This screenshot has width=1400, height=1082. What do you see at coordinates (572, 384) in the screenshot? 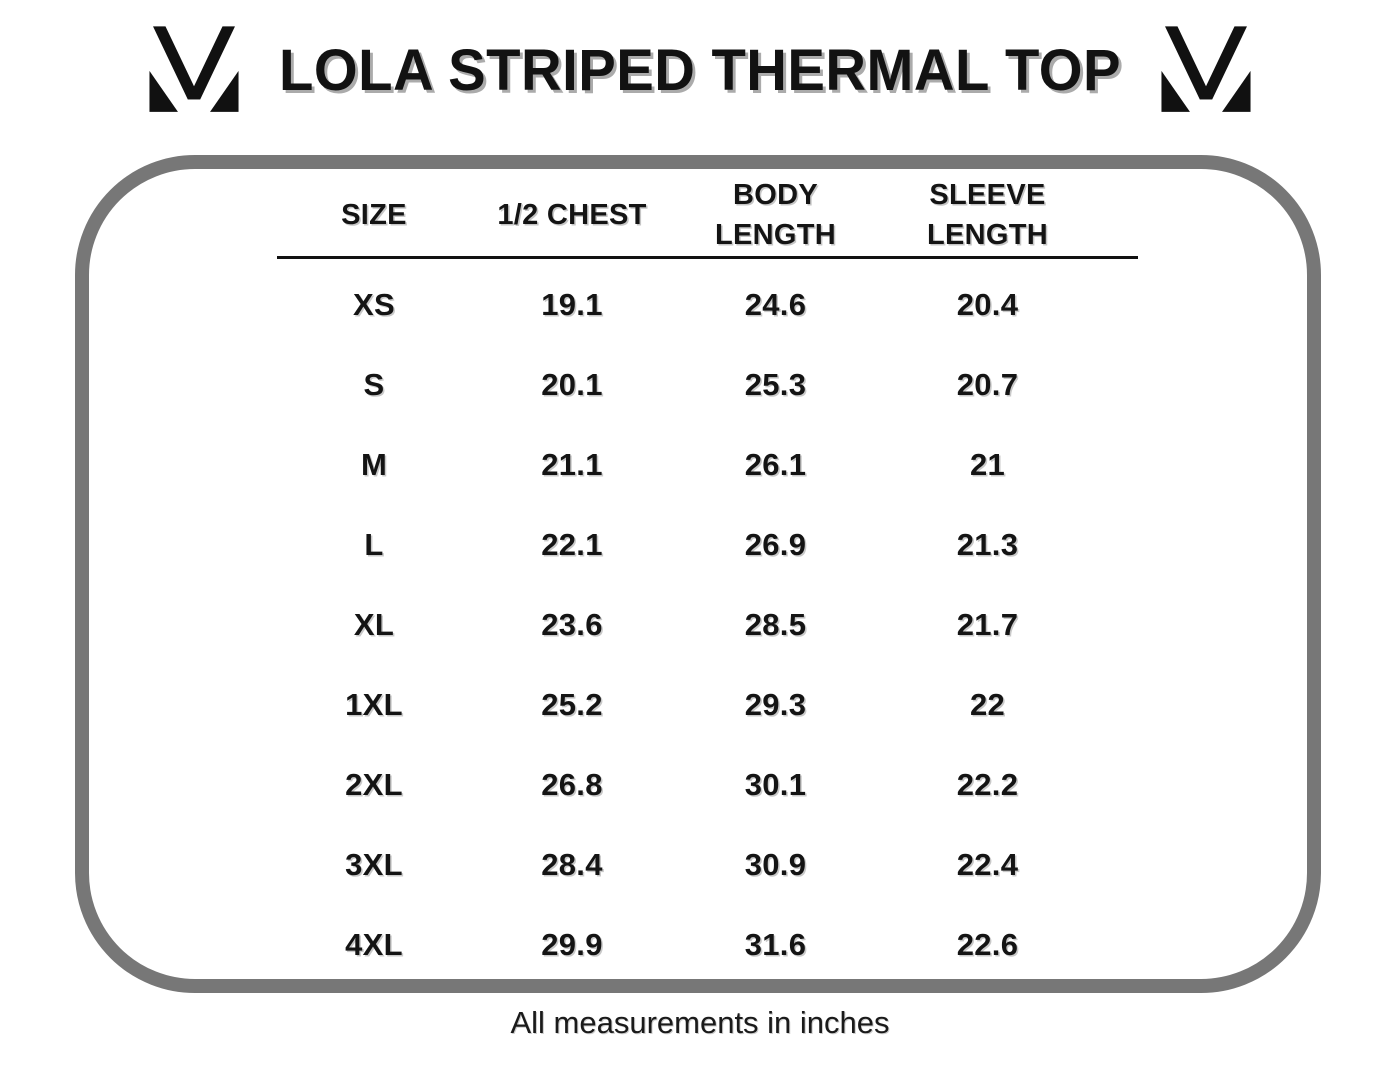
I see `half-chest-cell: 20.1` at bounding box center [572, 384].